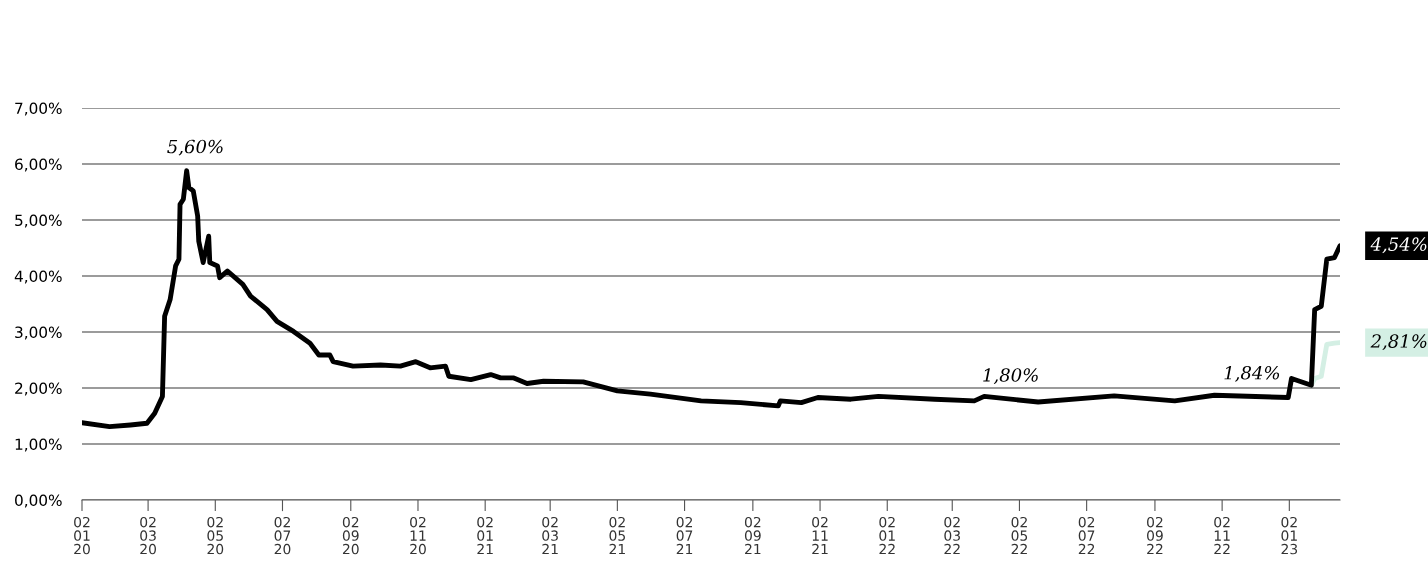  What do you see at coordinates (38, 277) in the screenshot?
I see `y-tick-label: 4,00%` at bounding box center [38, 277].